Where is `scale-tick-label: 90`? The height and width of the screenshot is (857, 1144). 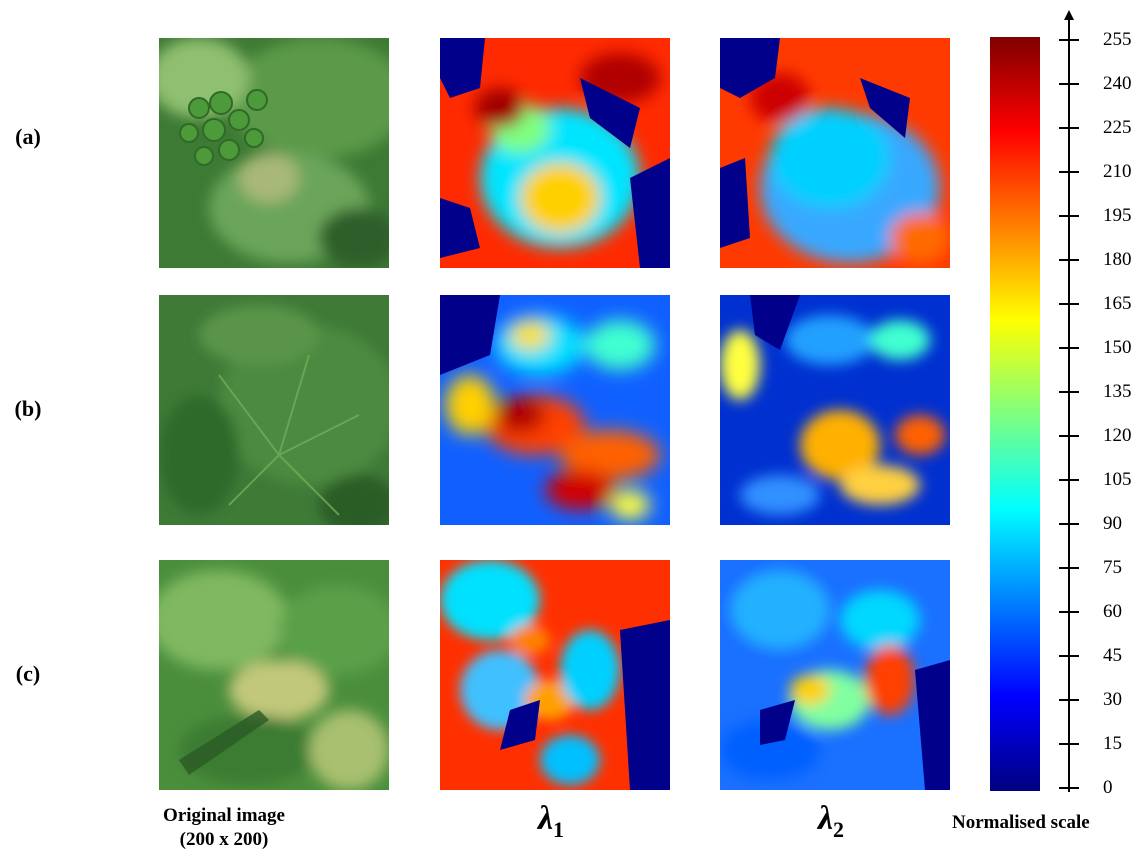
scale-tick-label: 90 is located at coordinates (1112, 523).